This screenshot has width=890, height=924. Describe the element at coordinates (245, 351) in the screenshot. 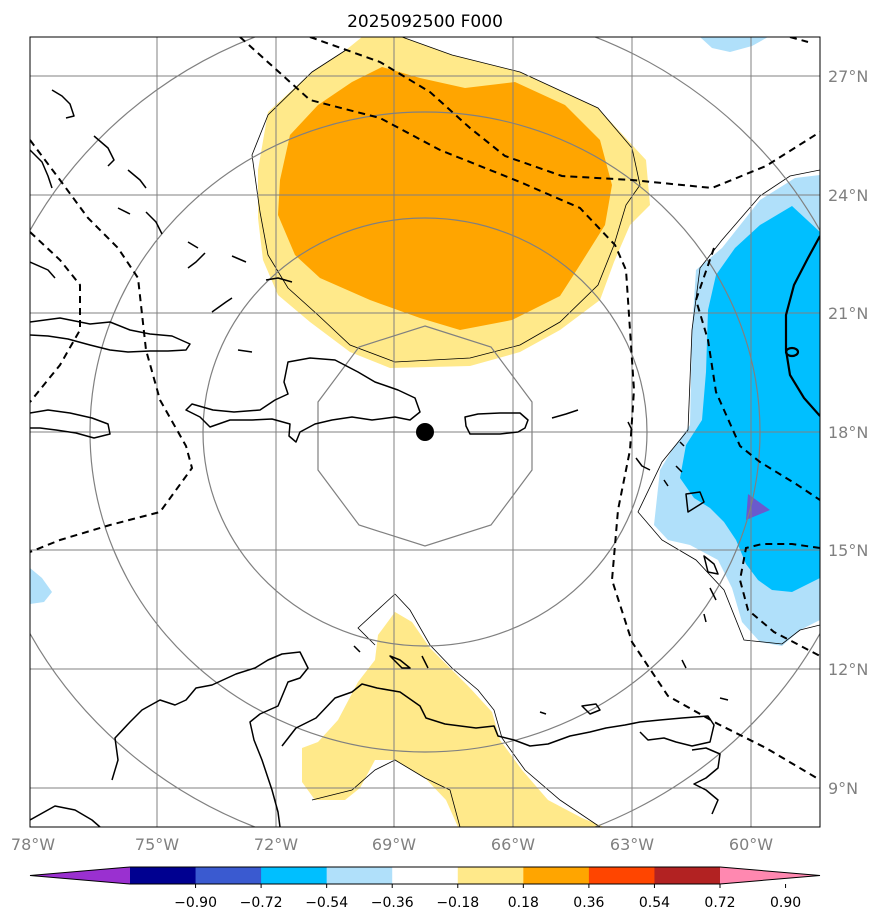

I see `inagua` at that location.